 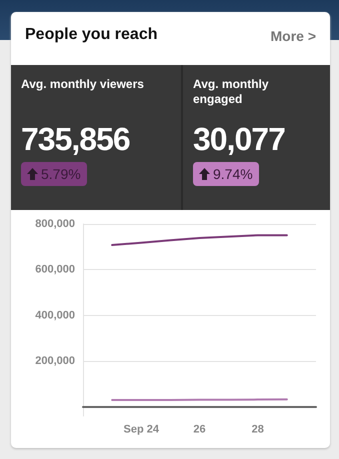 What do you see at coordinates (142, 430) in the screenshot?
I see `x-tick-label: Sep 24` at bounding box center [142, 430].